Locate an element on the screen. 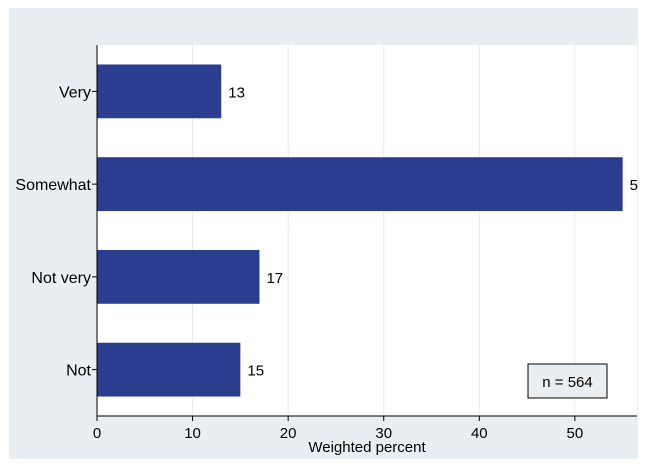 The image size is (647, 467). bar-very is located at coordinates (159, 91).